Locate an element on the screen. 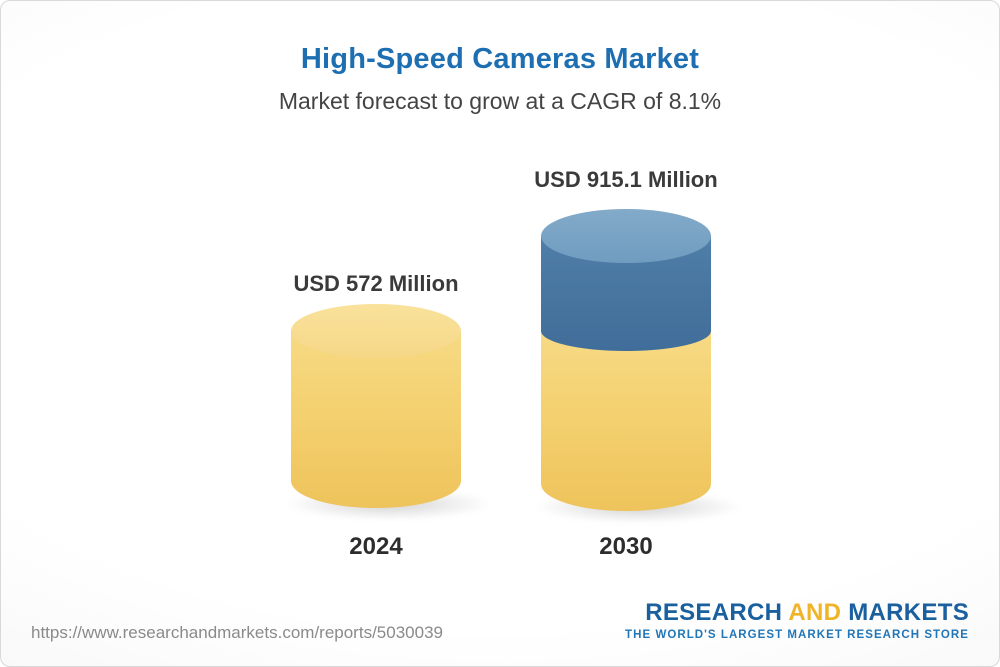  bar-2030-top-ellipse is located at coordinates (626, 236).